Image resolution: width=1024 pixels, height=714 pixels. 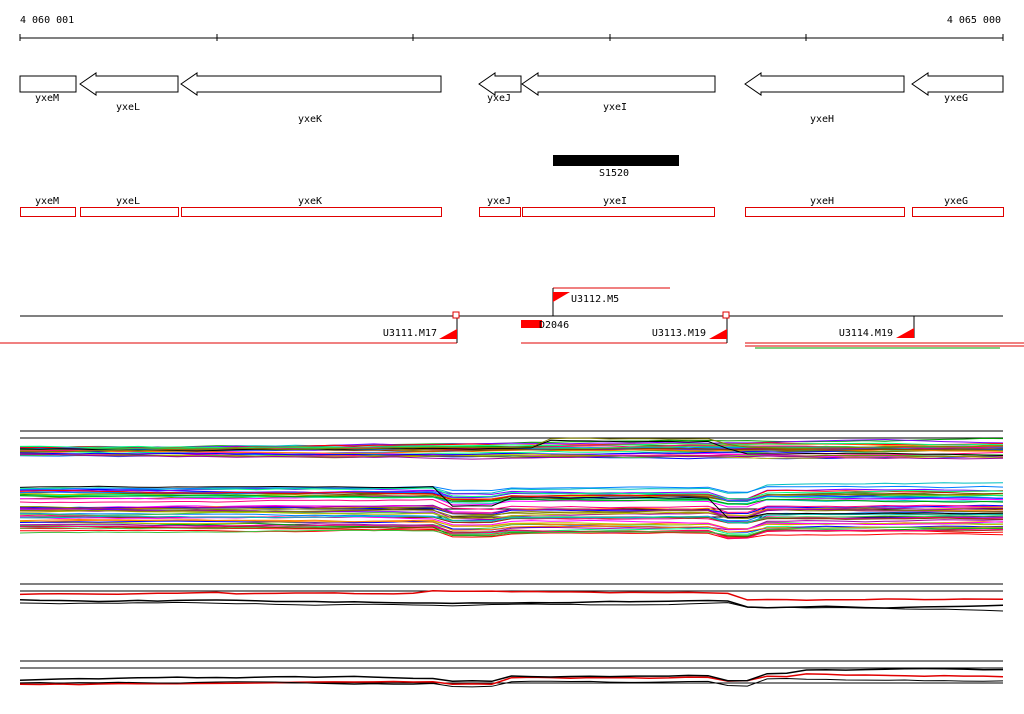 I want to click on feature-bar-s1520, so click(x=616, y=160).